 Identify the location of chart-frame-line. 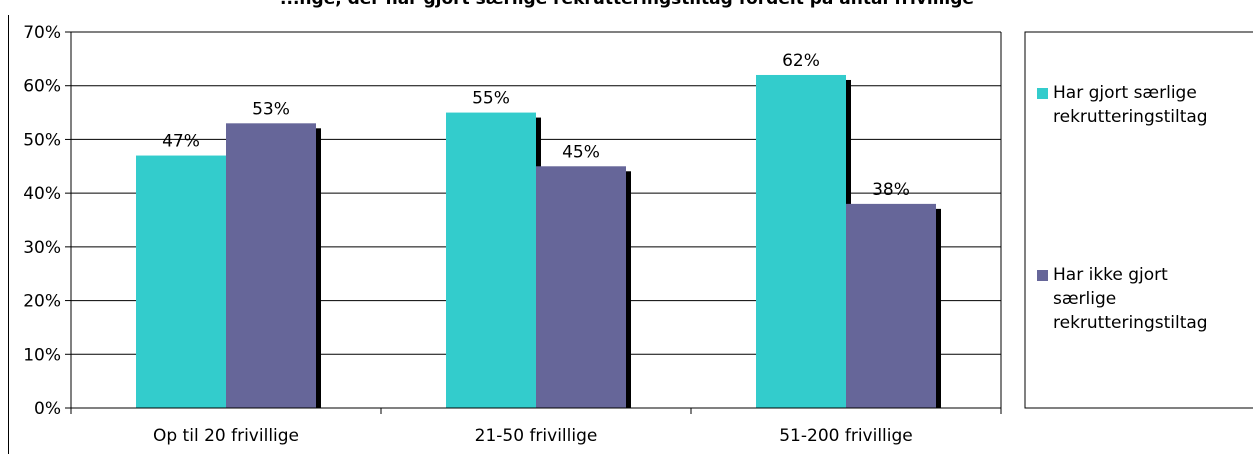
(8, 234).